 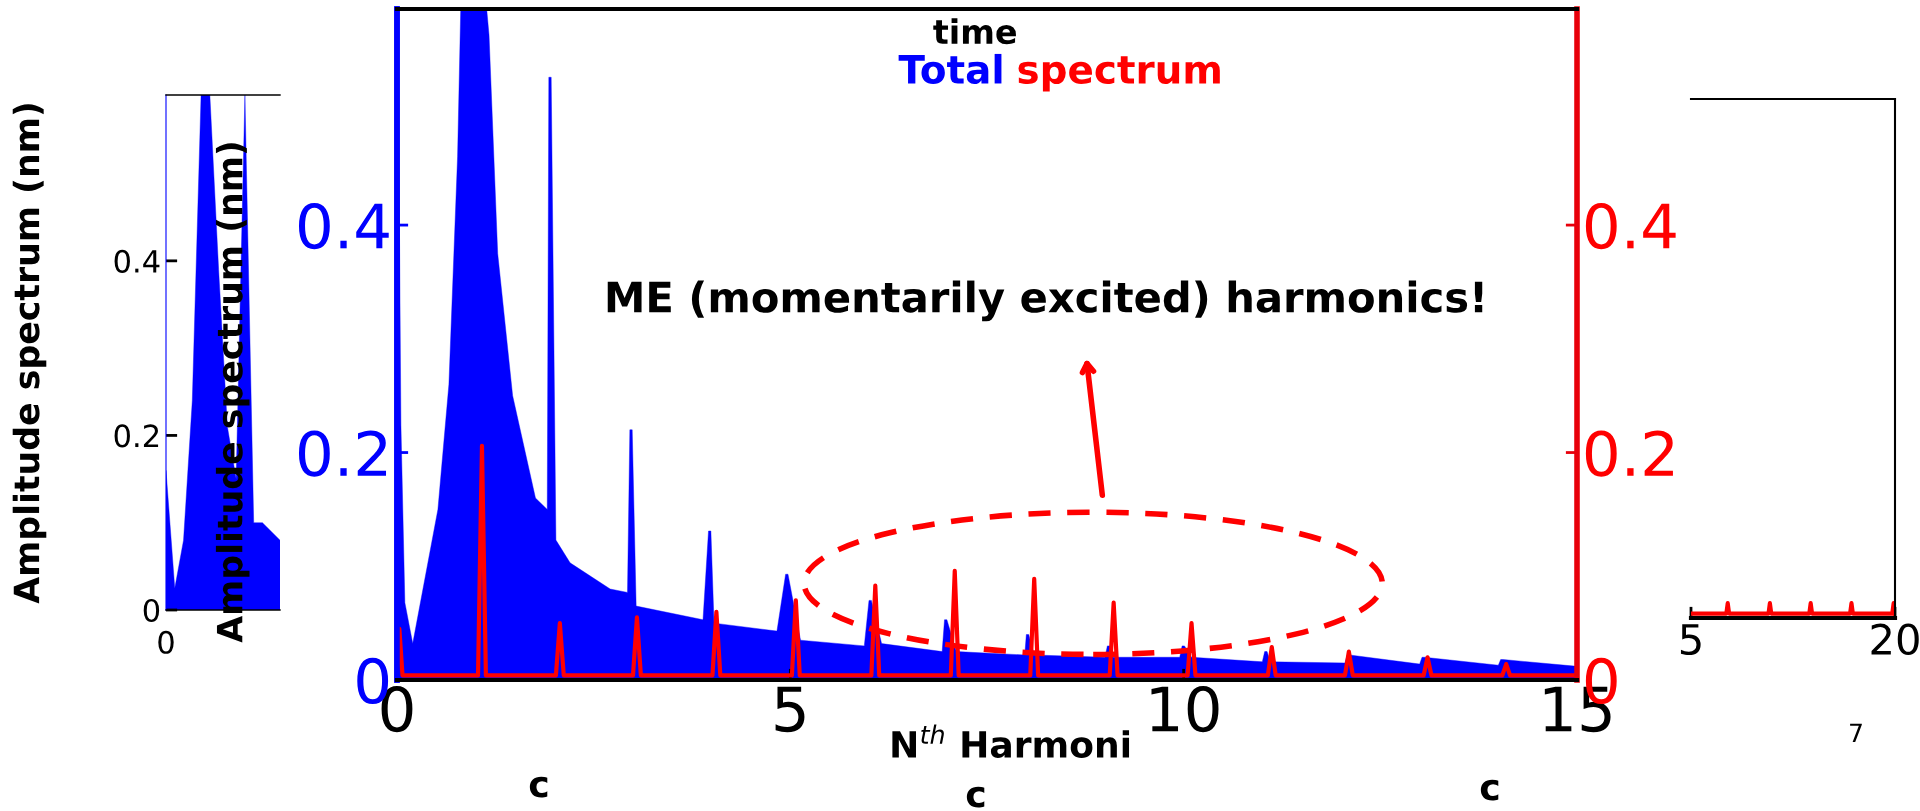 What do you see at coordinates (1185, 709) in the screenshot?
I see `x-tick-label: 10` at bounding box center [1185, 709].